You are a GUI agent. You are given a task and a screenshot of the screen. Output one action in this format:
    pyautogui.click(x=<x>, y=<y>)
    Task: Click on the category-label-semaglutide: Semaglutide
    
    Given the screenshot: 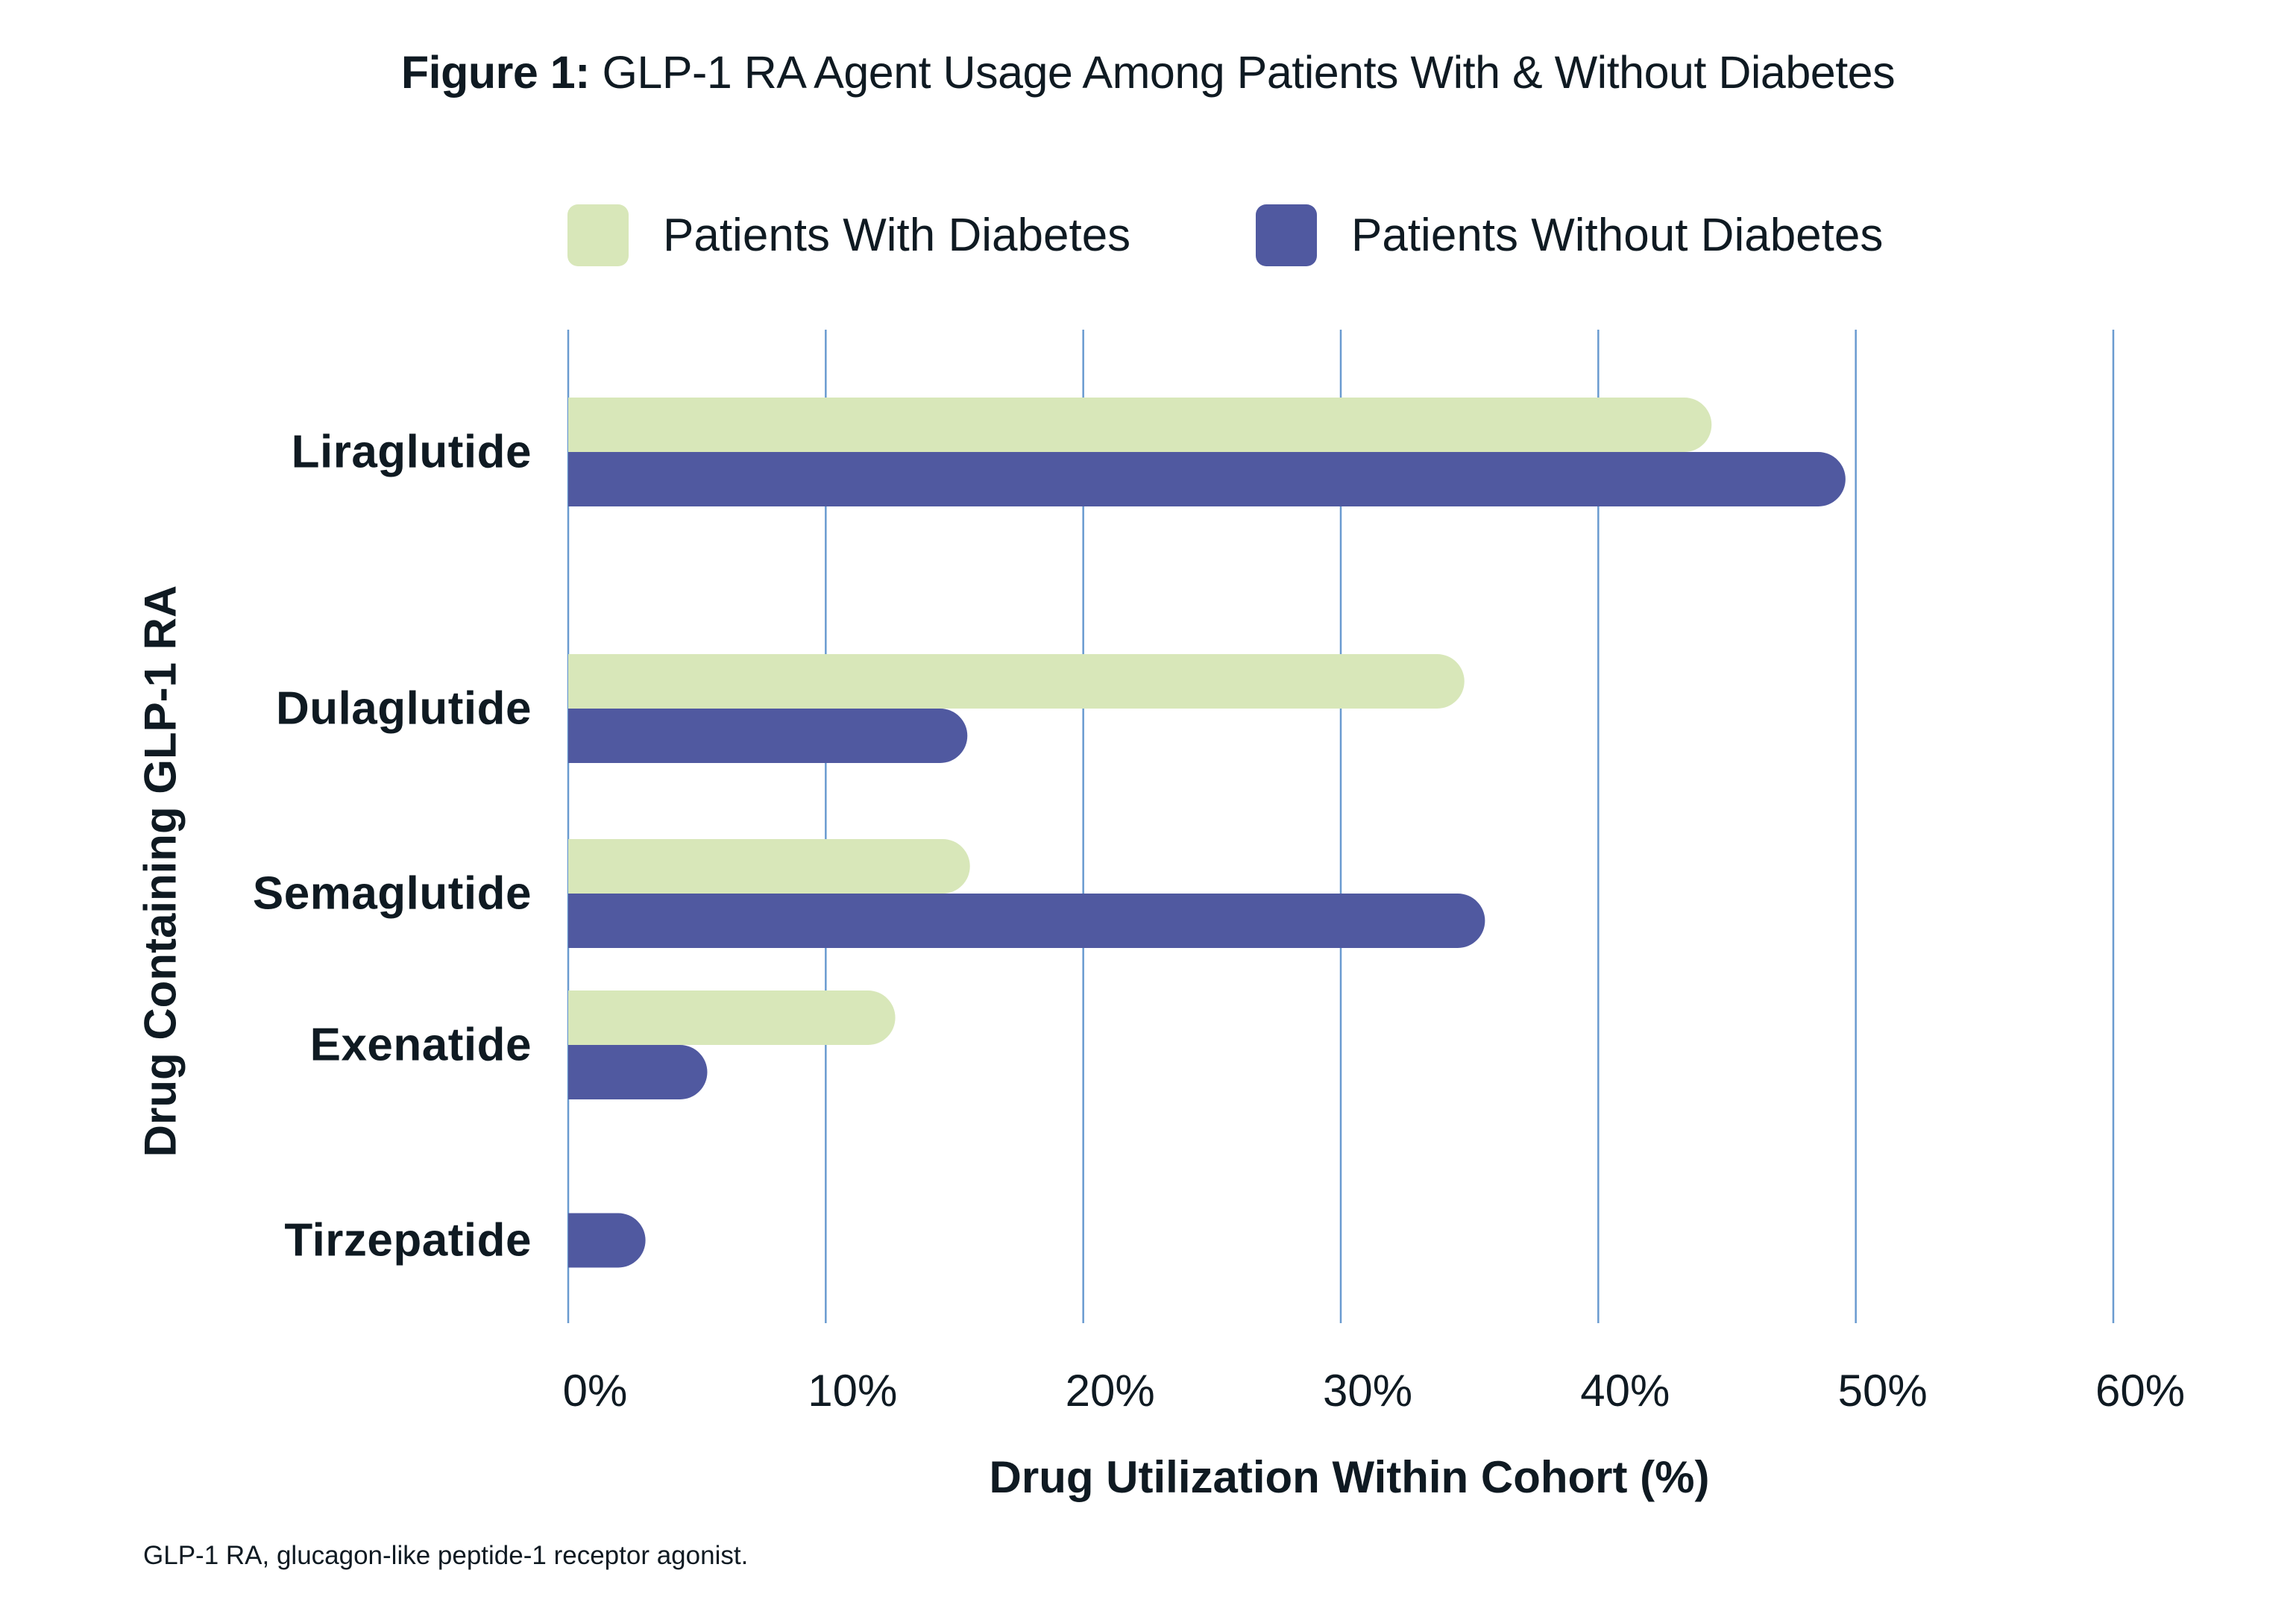 What is the action you would take?
    pyautogui.click(x=392, y=893)
    